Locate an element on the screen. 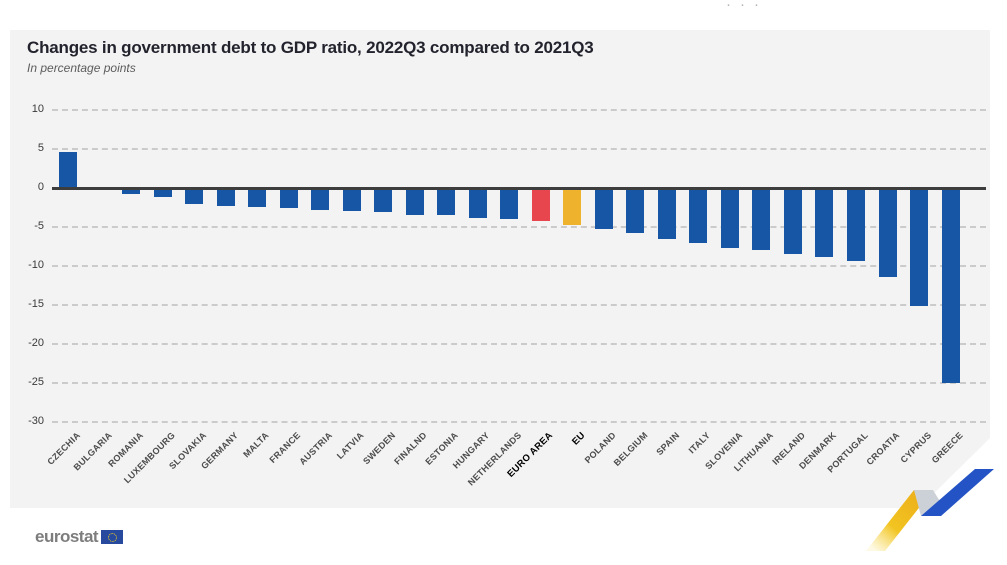  bar-germany is located at coordinates (225, 197).